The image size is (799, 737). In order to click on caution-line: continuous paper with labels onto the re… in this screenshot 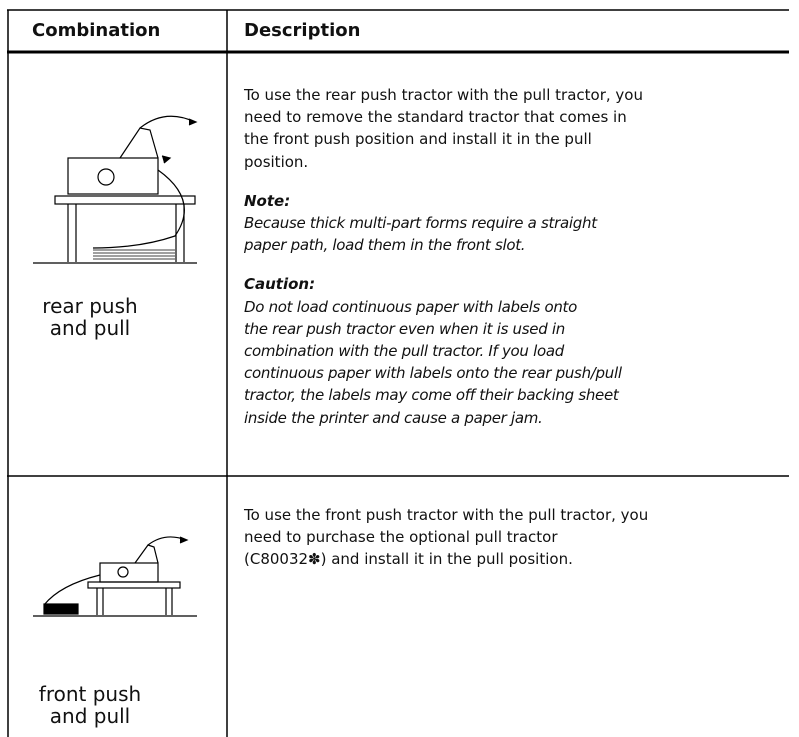, I will do `click(433, 373)`.